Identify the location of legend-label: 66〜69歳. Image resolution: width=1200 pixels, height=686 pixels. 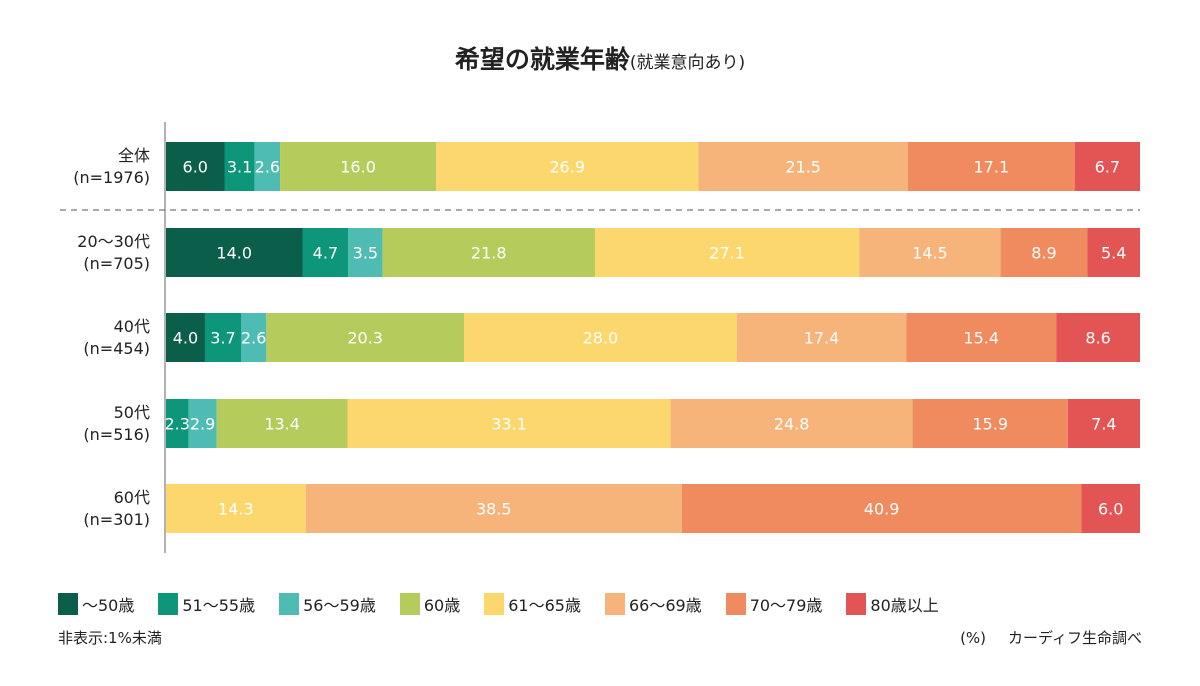
(665, 605).